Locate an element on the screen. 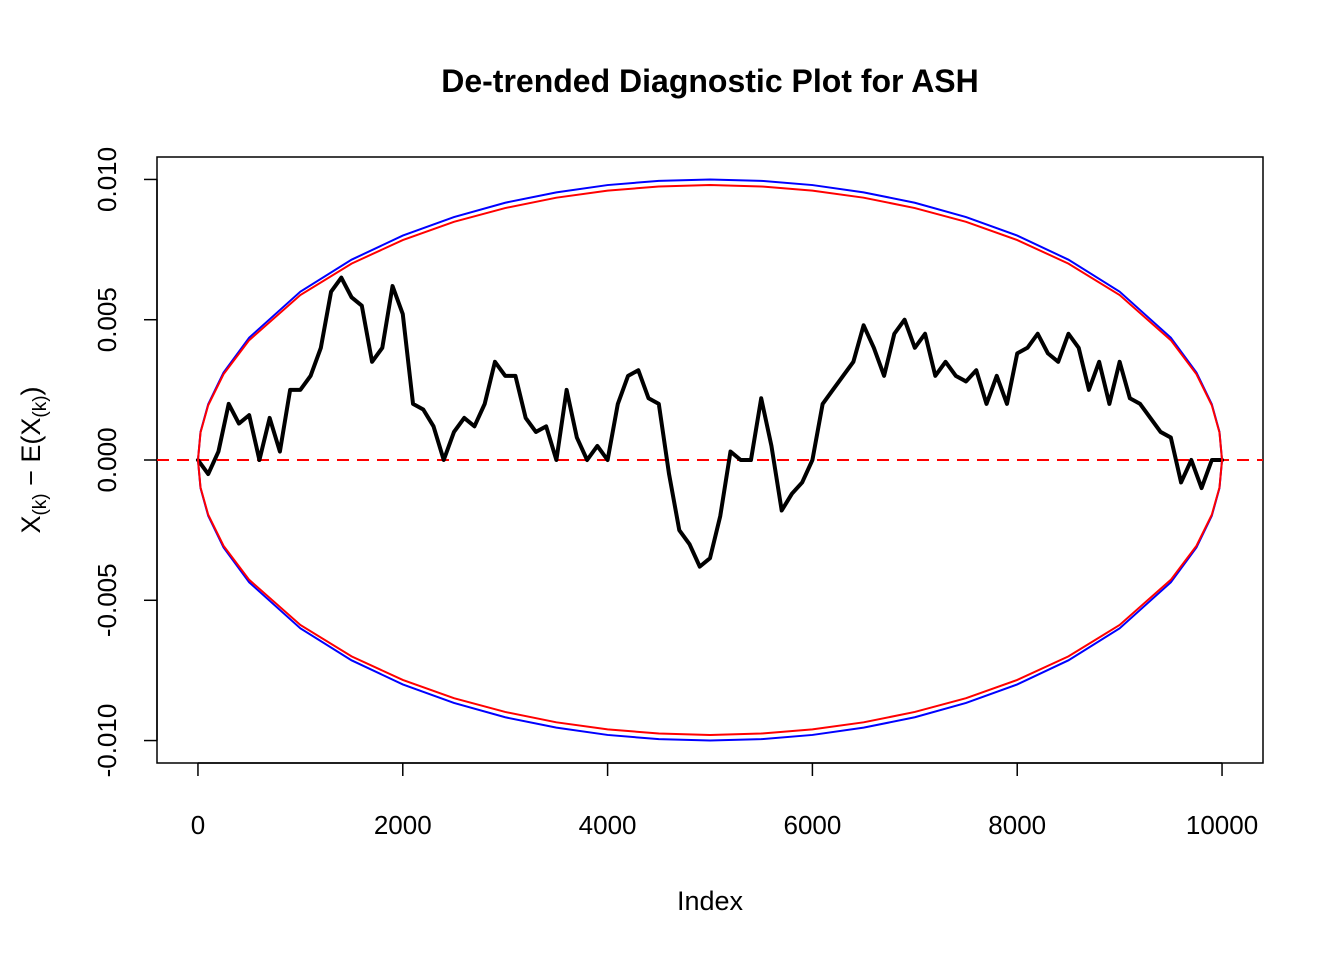 The height and width of the screenshot is (960, 1344). y-tick-label: -0.010 is located at coordinates (107, 741).